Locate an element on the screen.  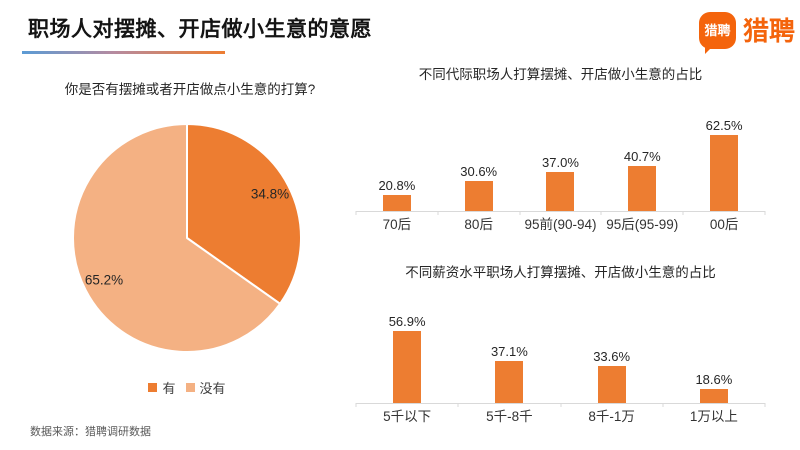
category-label: 70后 is located at coordinates (397, 224).